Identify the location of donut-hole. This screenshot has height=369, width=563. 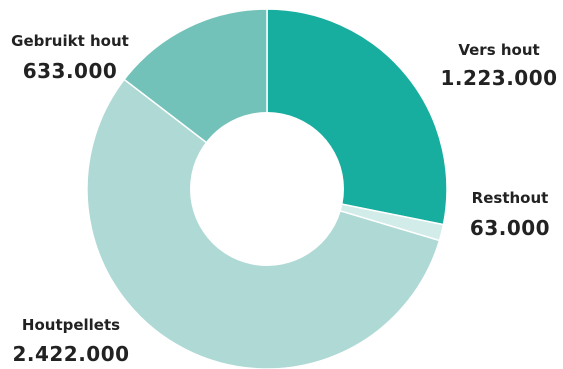
(267, 189).